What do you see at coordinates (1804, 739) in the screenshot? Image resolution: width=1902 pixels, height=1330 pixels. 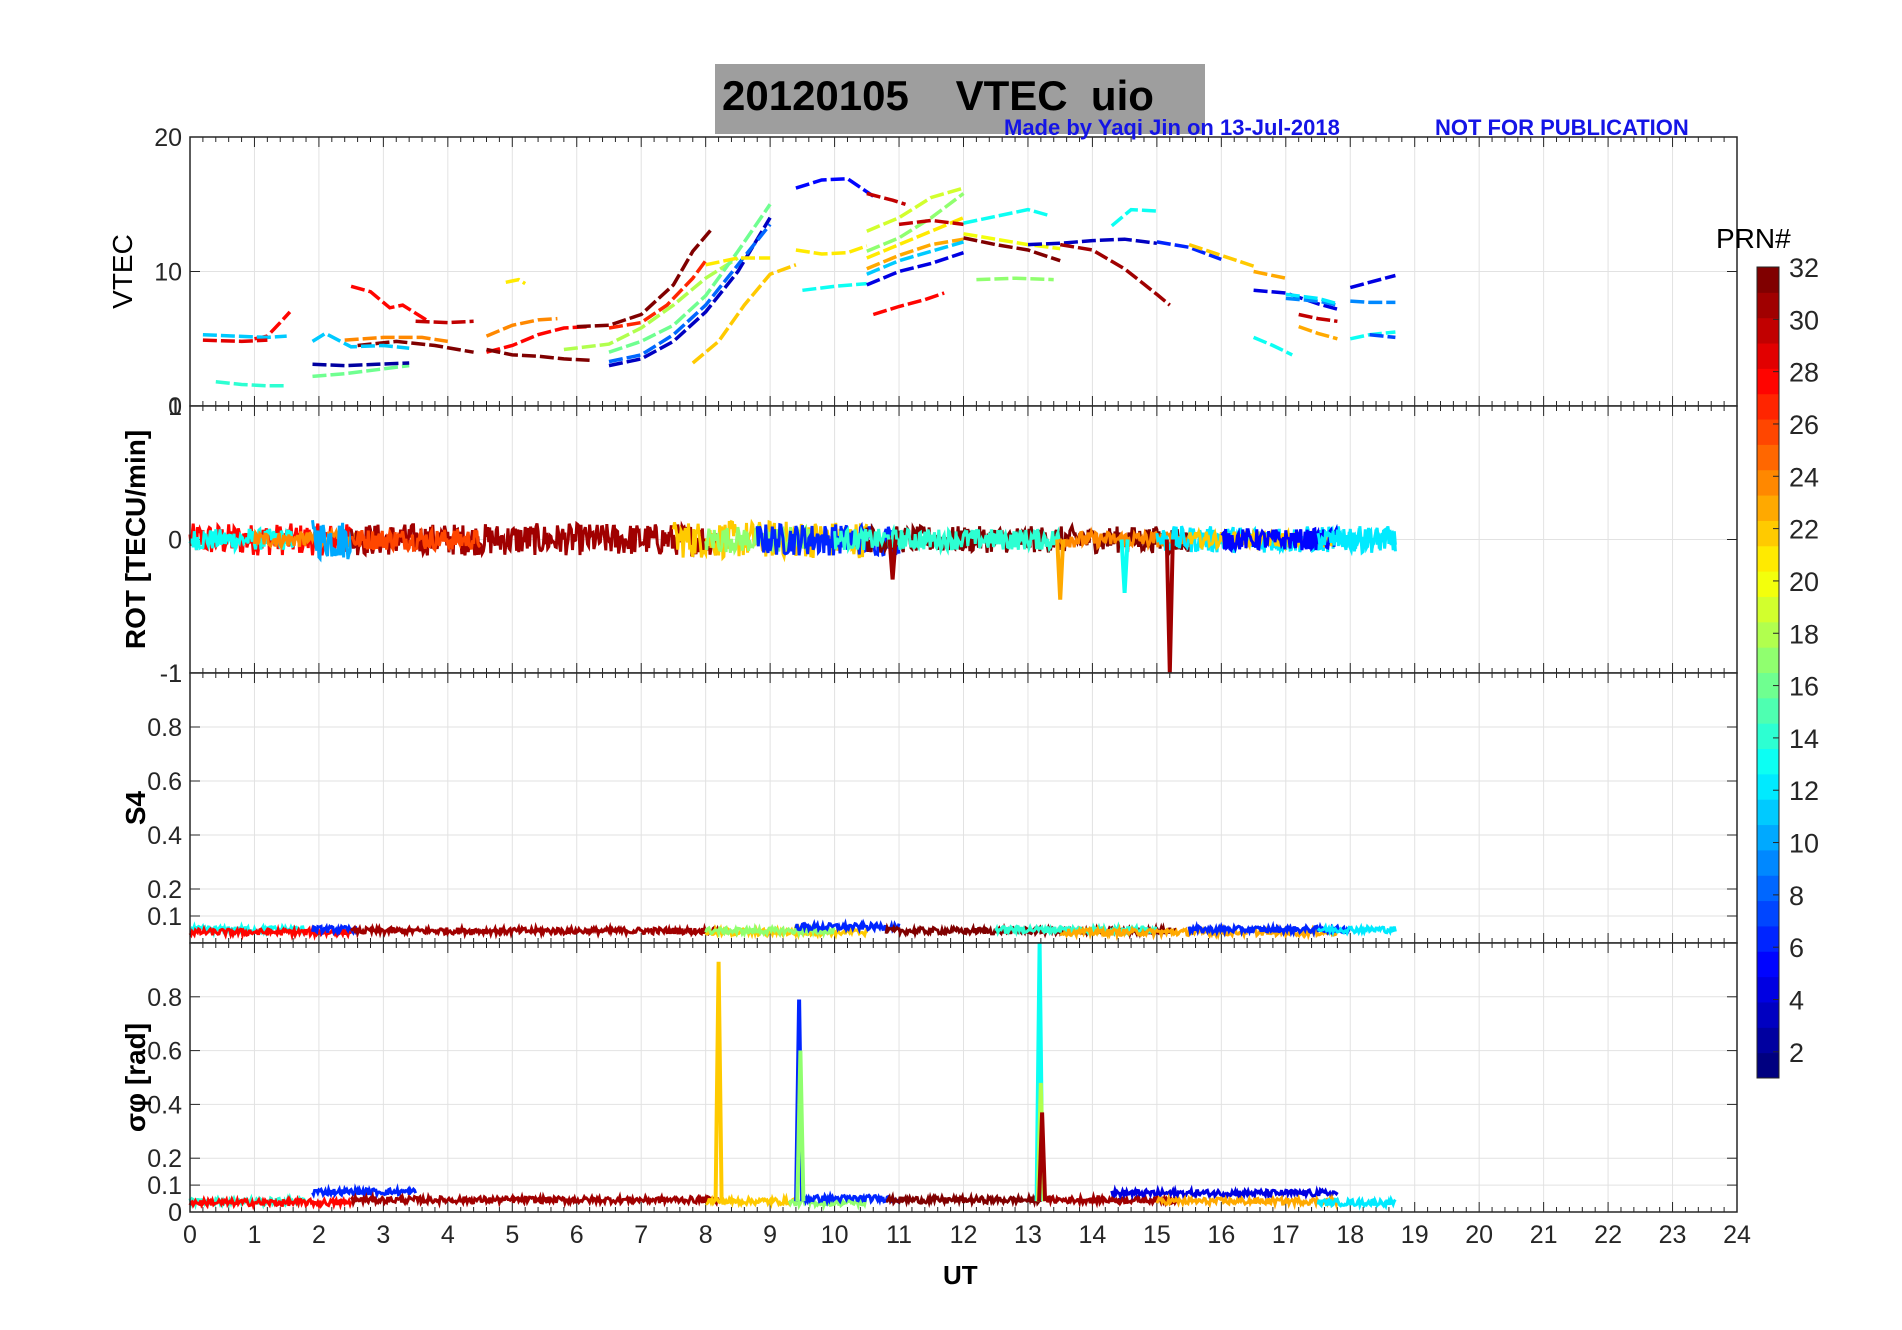 I see `colorbar-tick-label: 14` at bounding box center [1804, 739].